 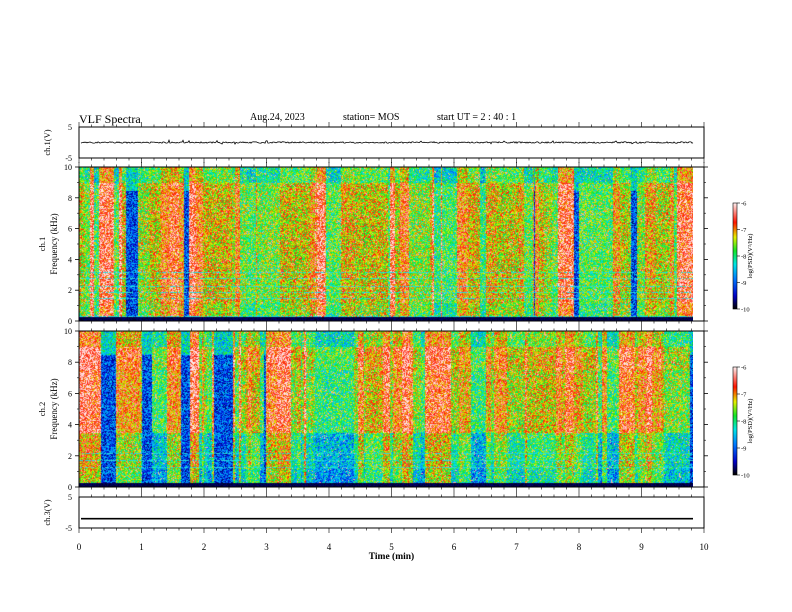 I want to click on xtick-label: 1, so click(x=141, y=547).